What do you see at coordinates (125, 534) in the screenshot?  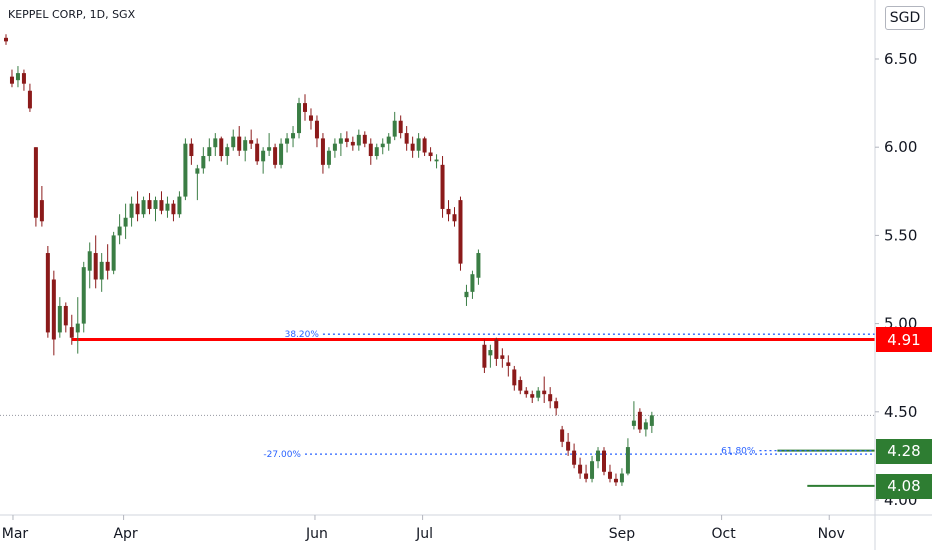 I see `x-tick-label: Apr` at bounding box center [125, 534].